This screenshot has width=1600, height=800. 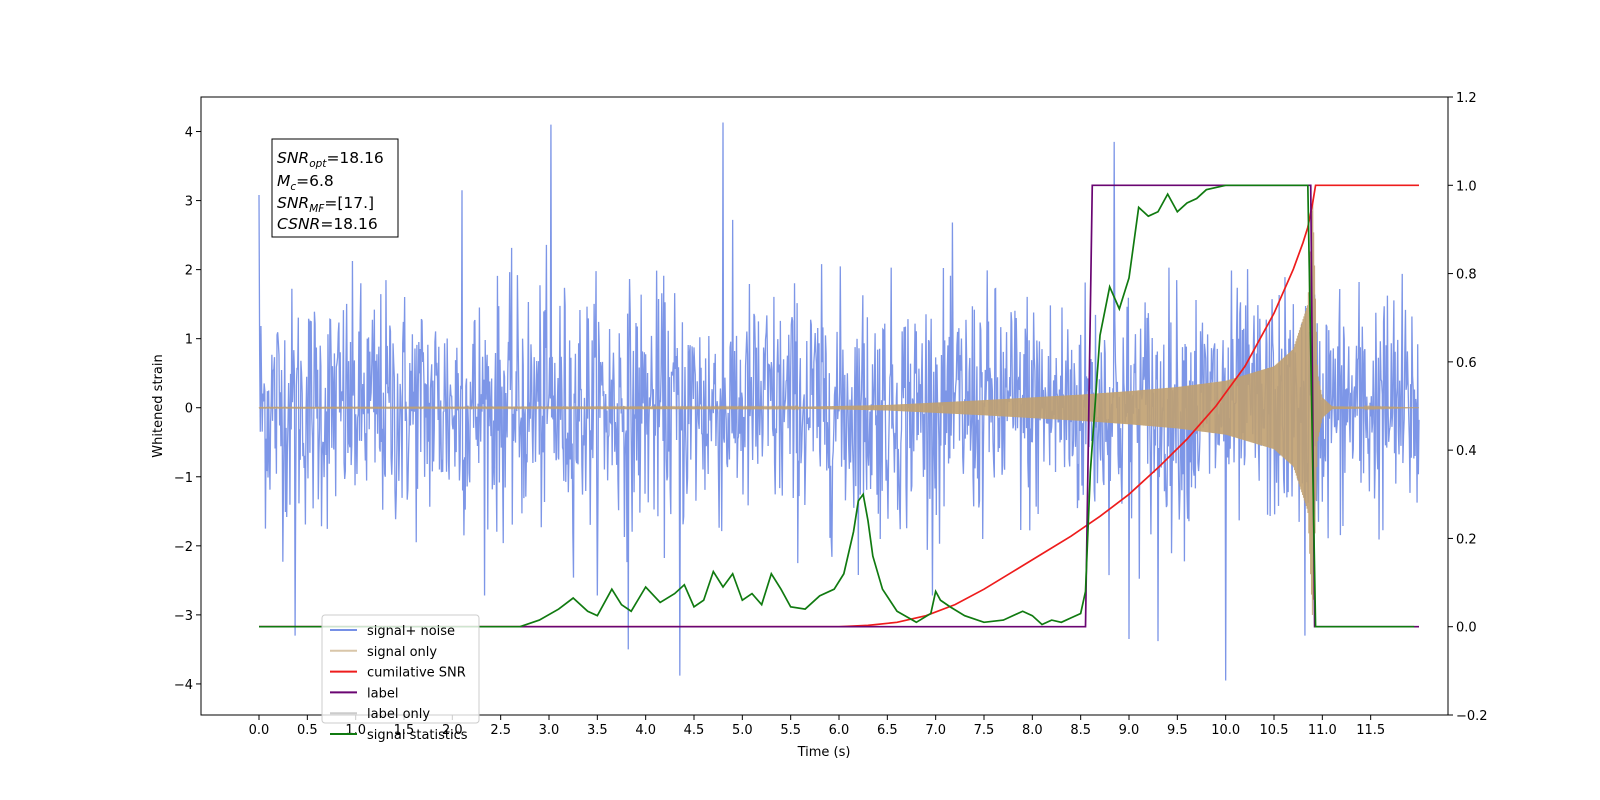 I want to click on x-axis-label: Time (s), so click(x=824, y=752).